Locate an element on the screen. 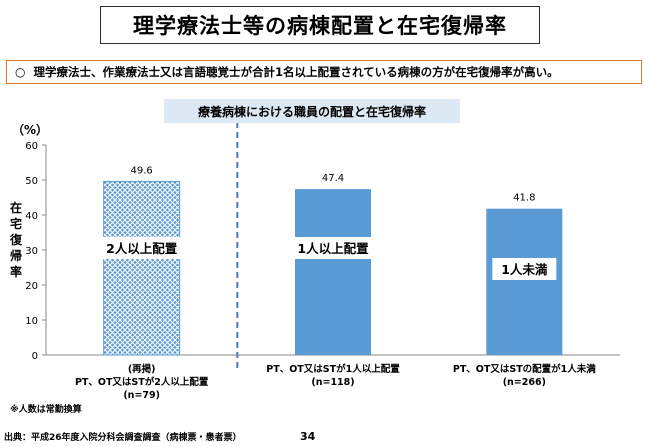 This screenshot has width=650, height=447. y-tick-label: 50 is located at coordinates (31, 181).